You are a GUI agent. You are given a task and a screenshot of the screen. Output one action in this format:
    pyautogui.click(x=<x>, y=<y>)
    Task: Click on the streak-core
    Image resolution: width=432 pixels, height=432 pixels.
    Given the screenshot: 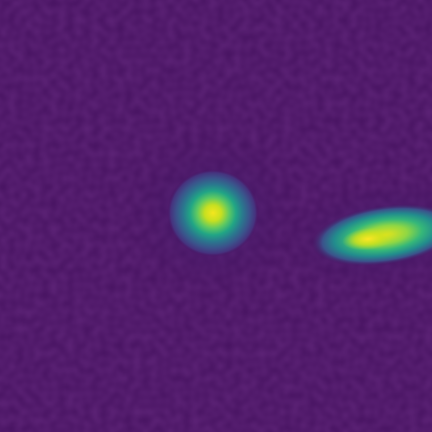 What is the action you would take?
    pyautogui.click(x=368, y=239)
    